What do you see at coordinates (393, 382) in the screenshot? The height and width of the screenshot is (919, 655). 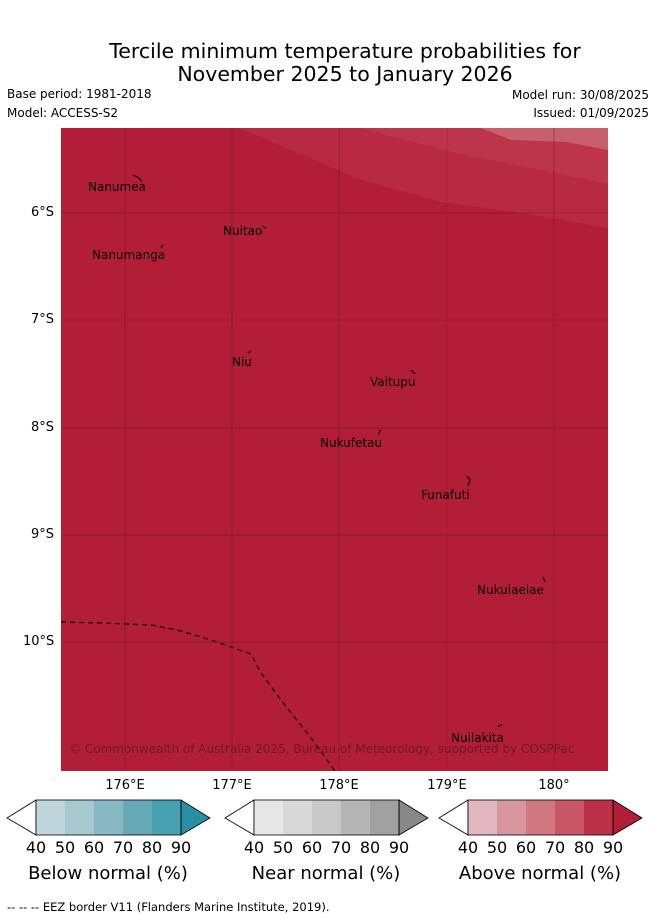 I see `place-vaitupu: Vaitupu` at bounding box center [393, 382].